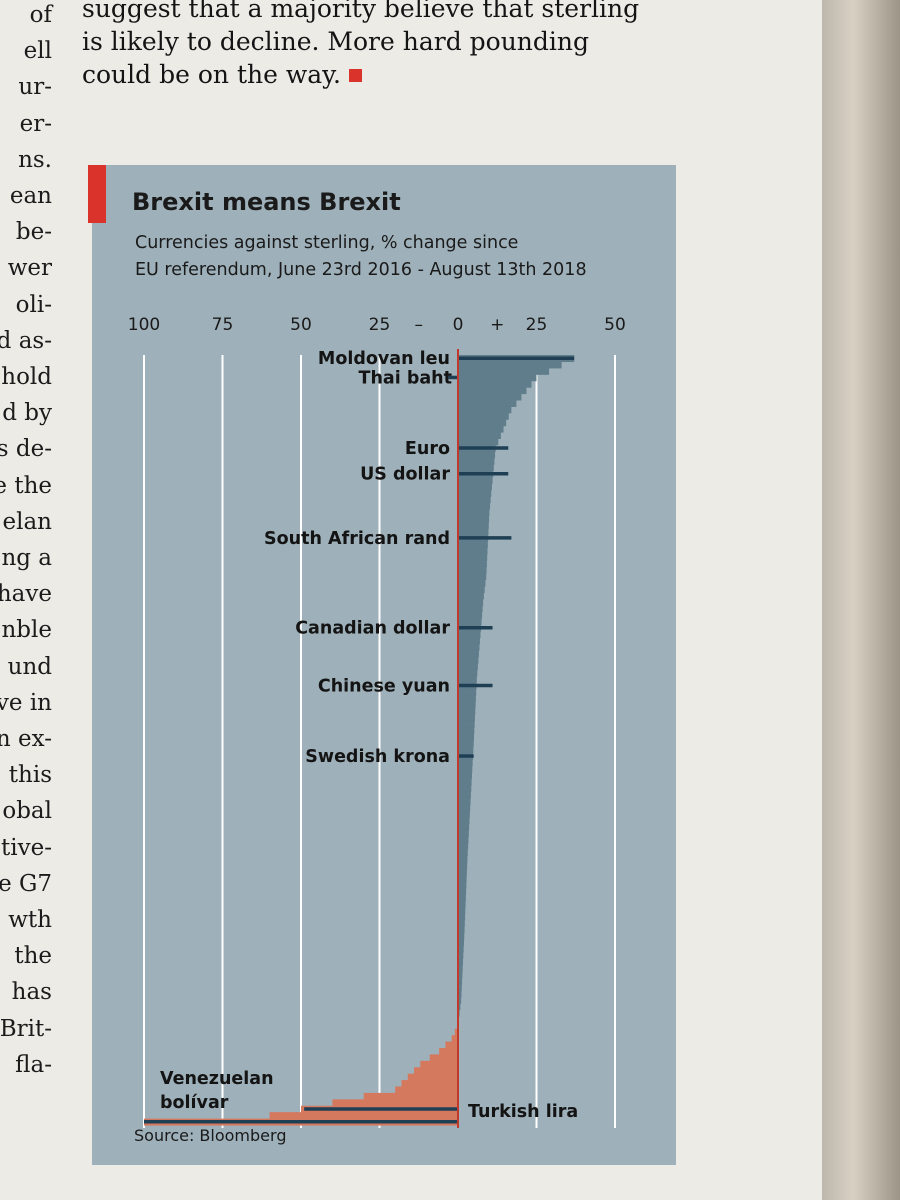  What do you see at coordinates (26, 883) in the screenshot?
I see `side-text-fragment: e G7` at bounding box center [26, 883].